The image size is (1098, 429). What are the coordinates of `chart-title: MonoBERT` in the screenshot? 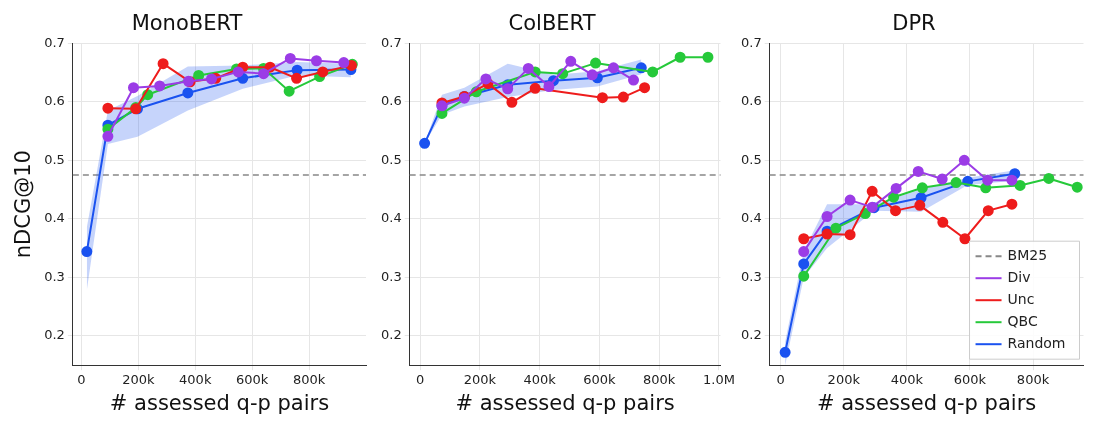 It's located at (187, 23).